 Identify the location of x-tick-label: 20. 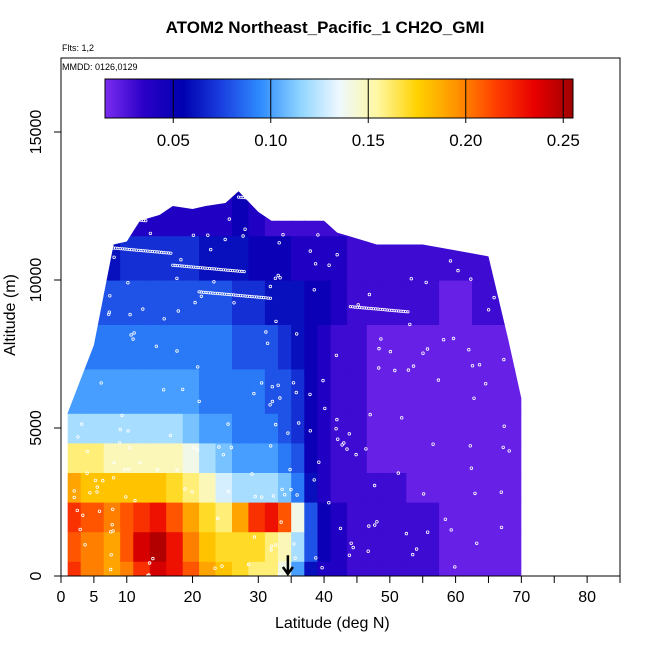
(193, 597).